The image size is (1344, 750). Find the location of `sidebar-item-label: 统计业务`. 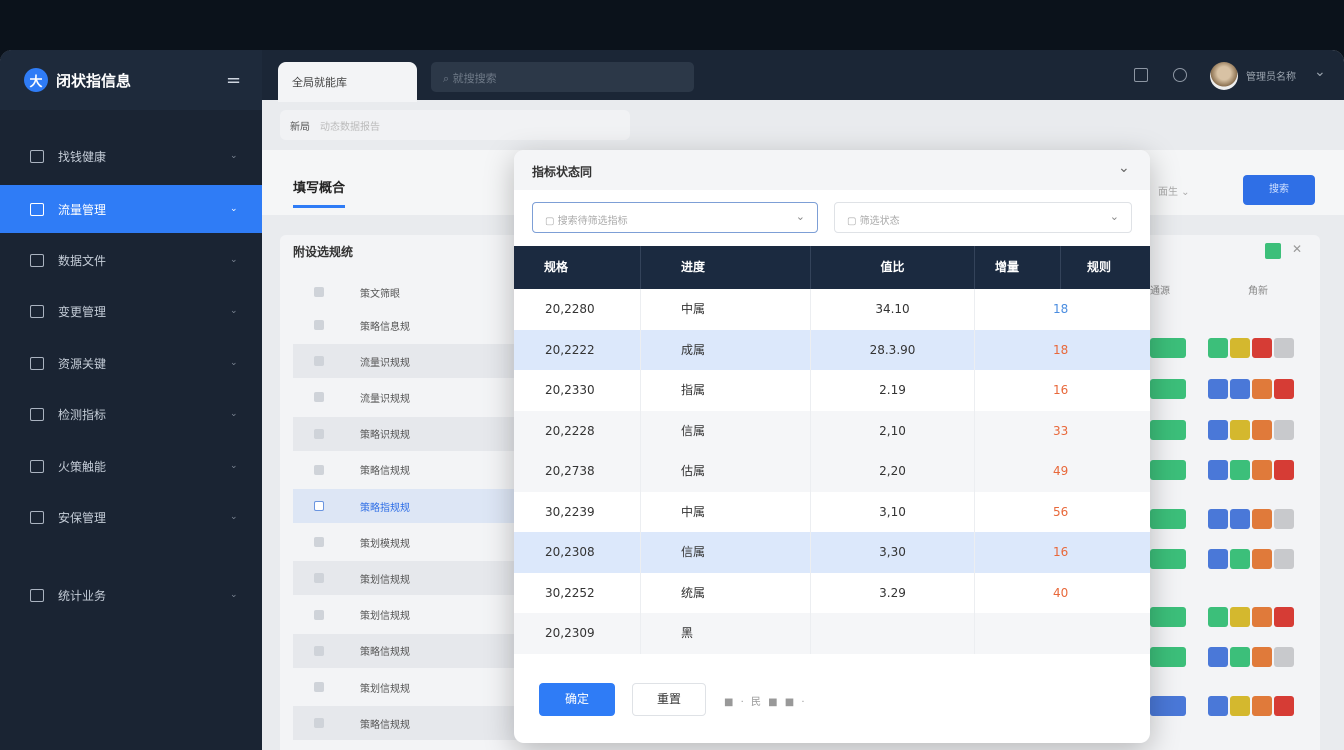

sidebar-item-label: 统计业务 is located at coordinates (82, 595).